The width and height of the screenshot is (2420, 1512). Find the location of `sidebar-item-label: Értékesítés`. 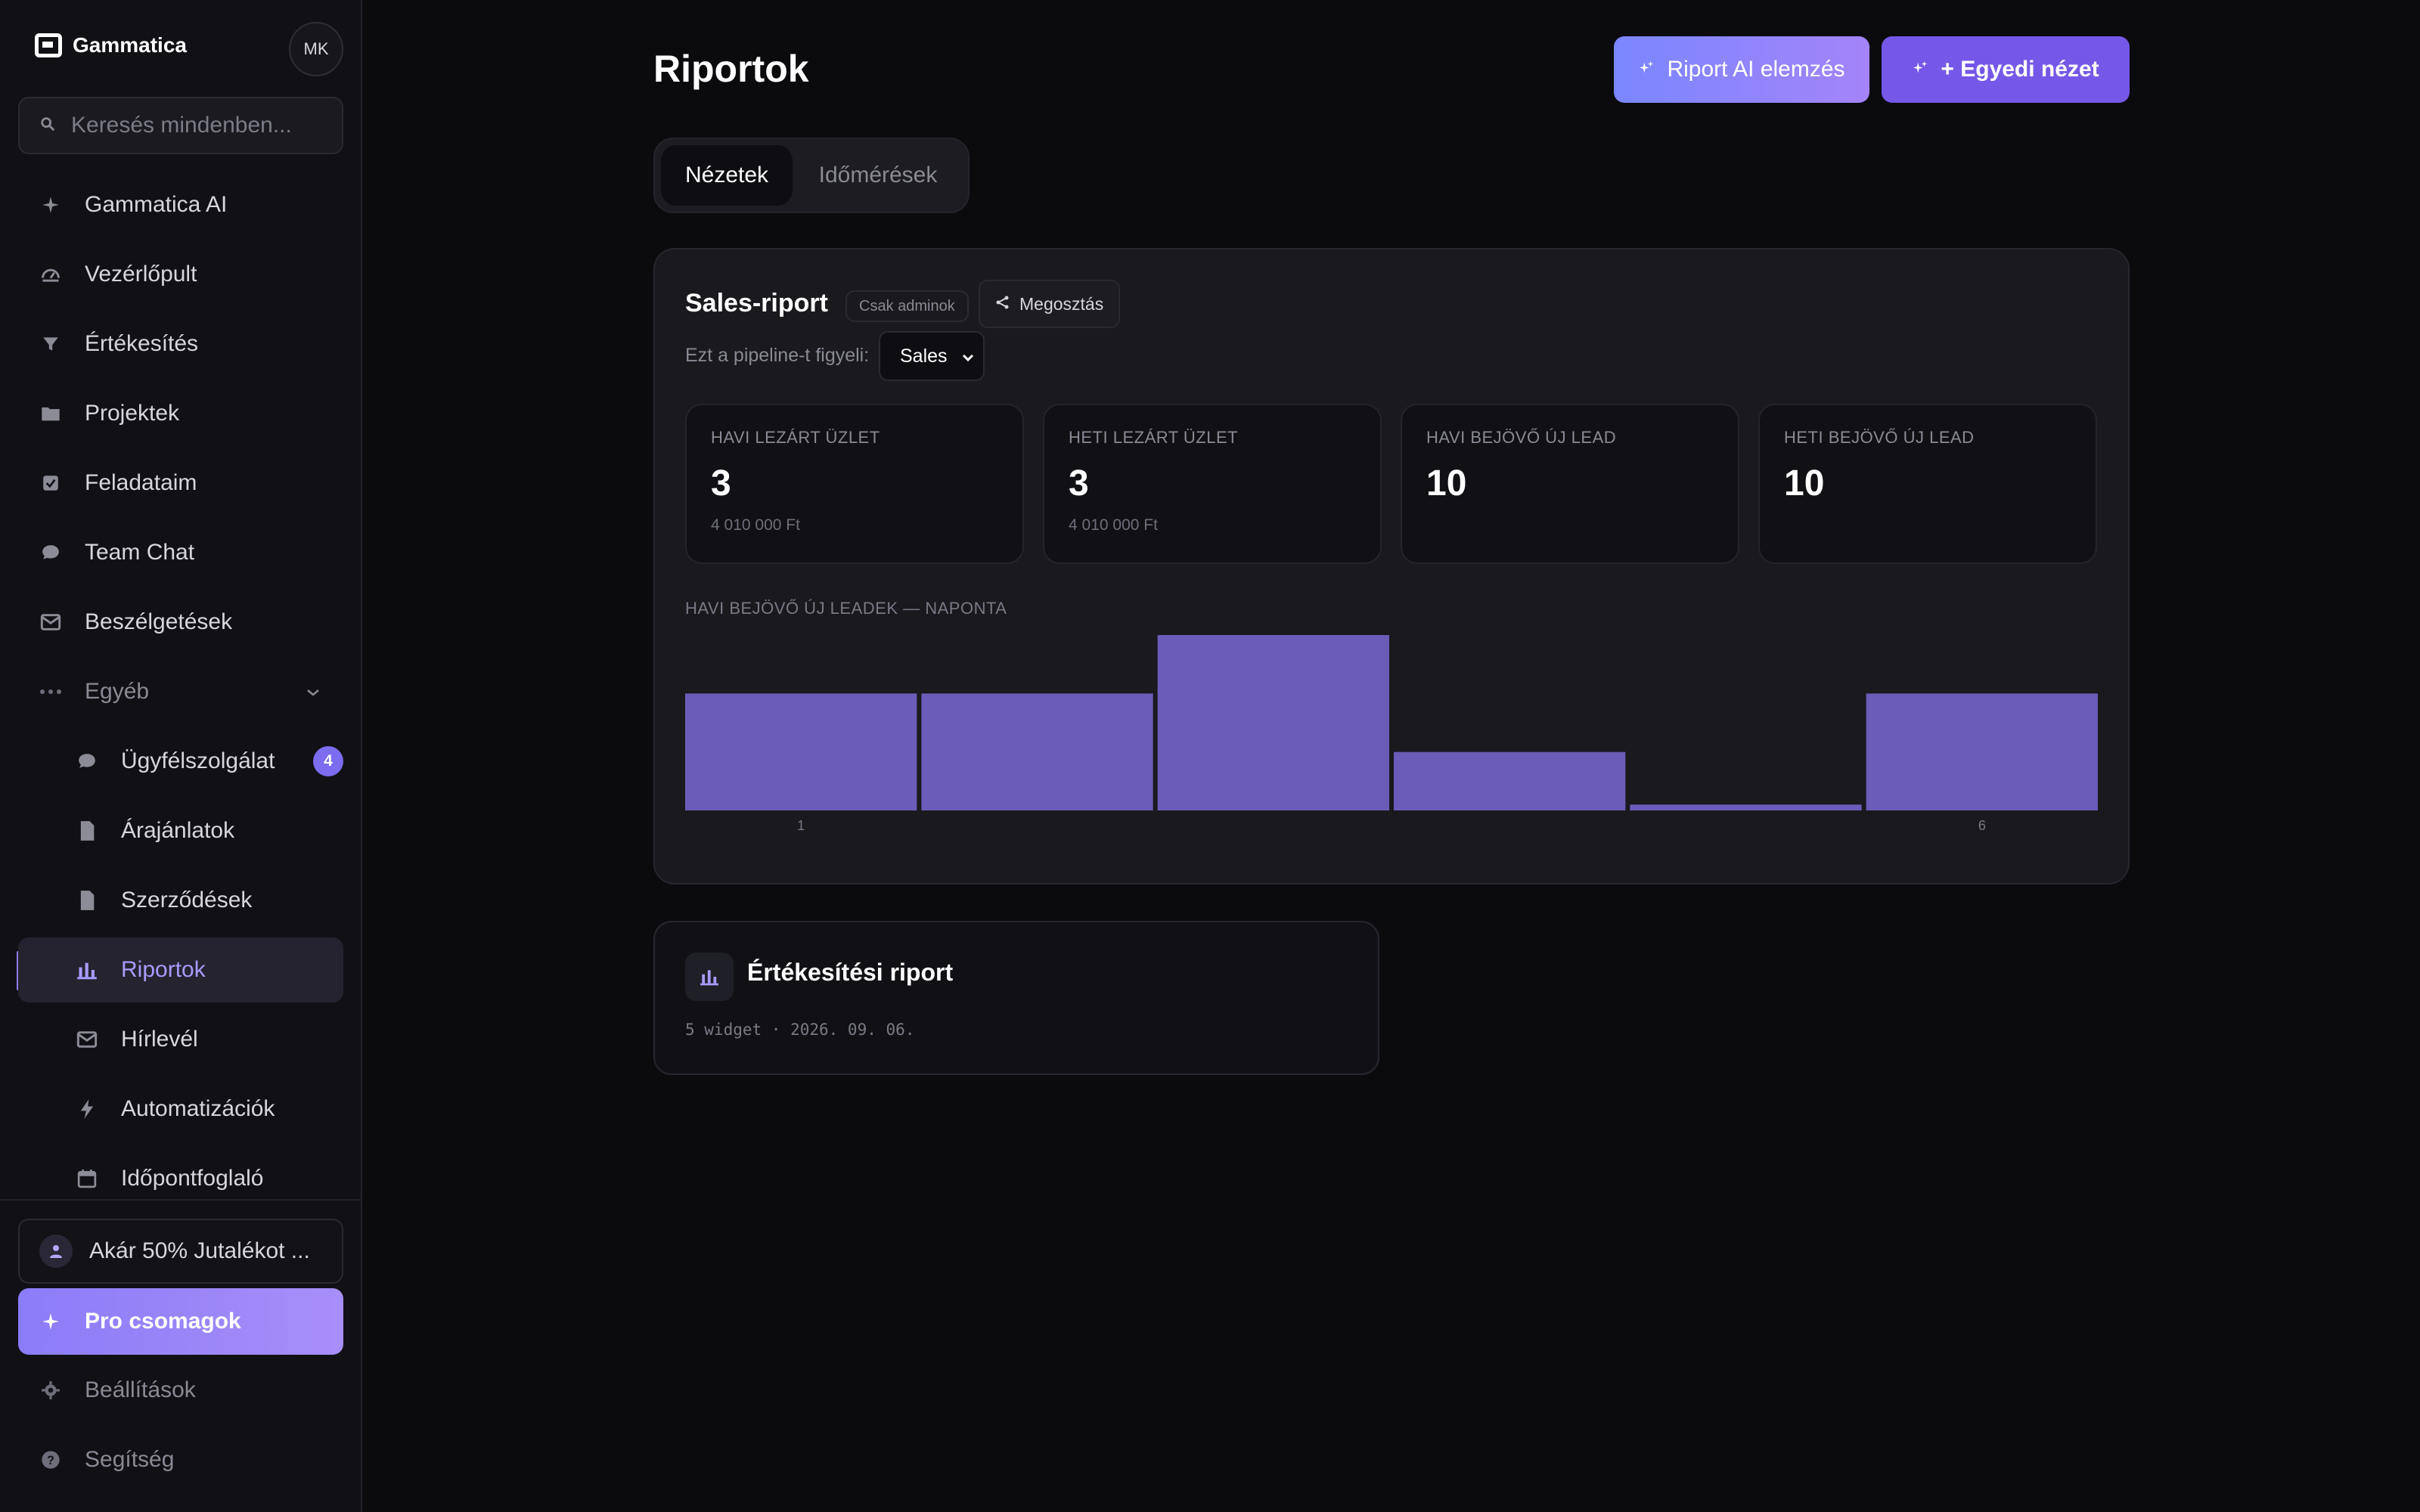

sidebar-item-label: Értékesítés is located at coordinates (142, 343).